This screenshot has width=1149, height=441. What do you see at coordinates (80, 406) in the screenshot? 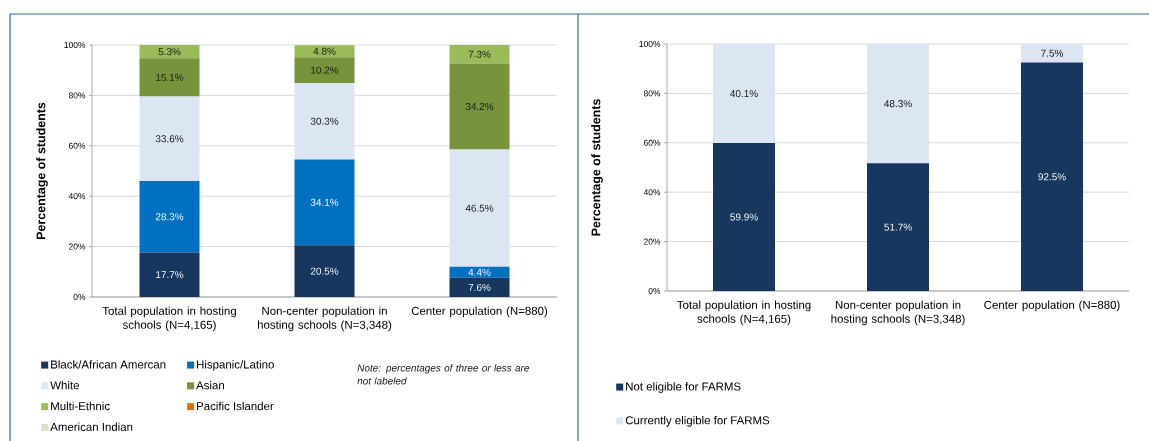
I see `legend-label: Multi-Ethnic` at bounding box center [80, 406].